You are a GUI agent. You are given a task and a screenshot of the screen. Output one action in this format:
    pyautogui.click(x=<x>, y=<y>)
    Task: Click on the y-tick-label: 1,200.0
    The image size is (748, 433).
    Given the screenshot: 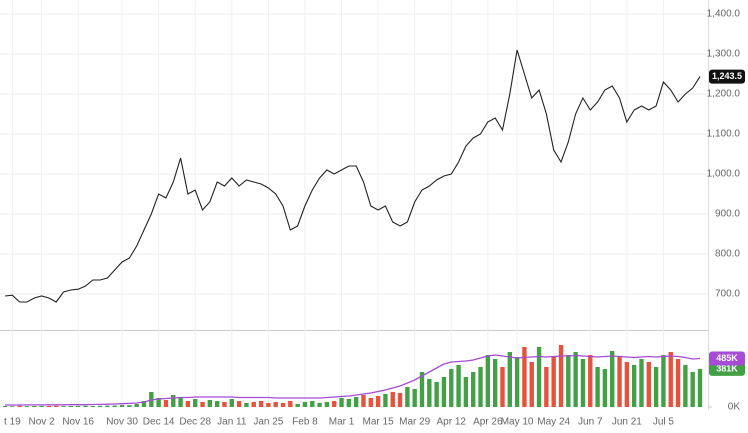 What is the action you would take?
    pyautogui.click(x=724, y=94)
    